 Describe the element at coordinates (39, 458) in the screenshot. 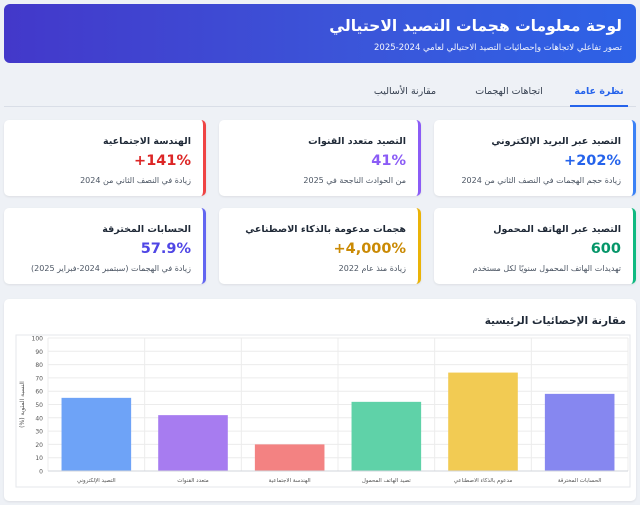

I see `y-tick-label: 10` at that location.